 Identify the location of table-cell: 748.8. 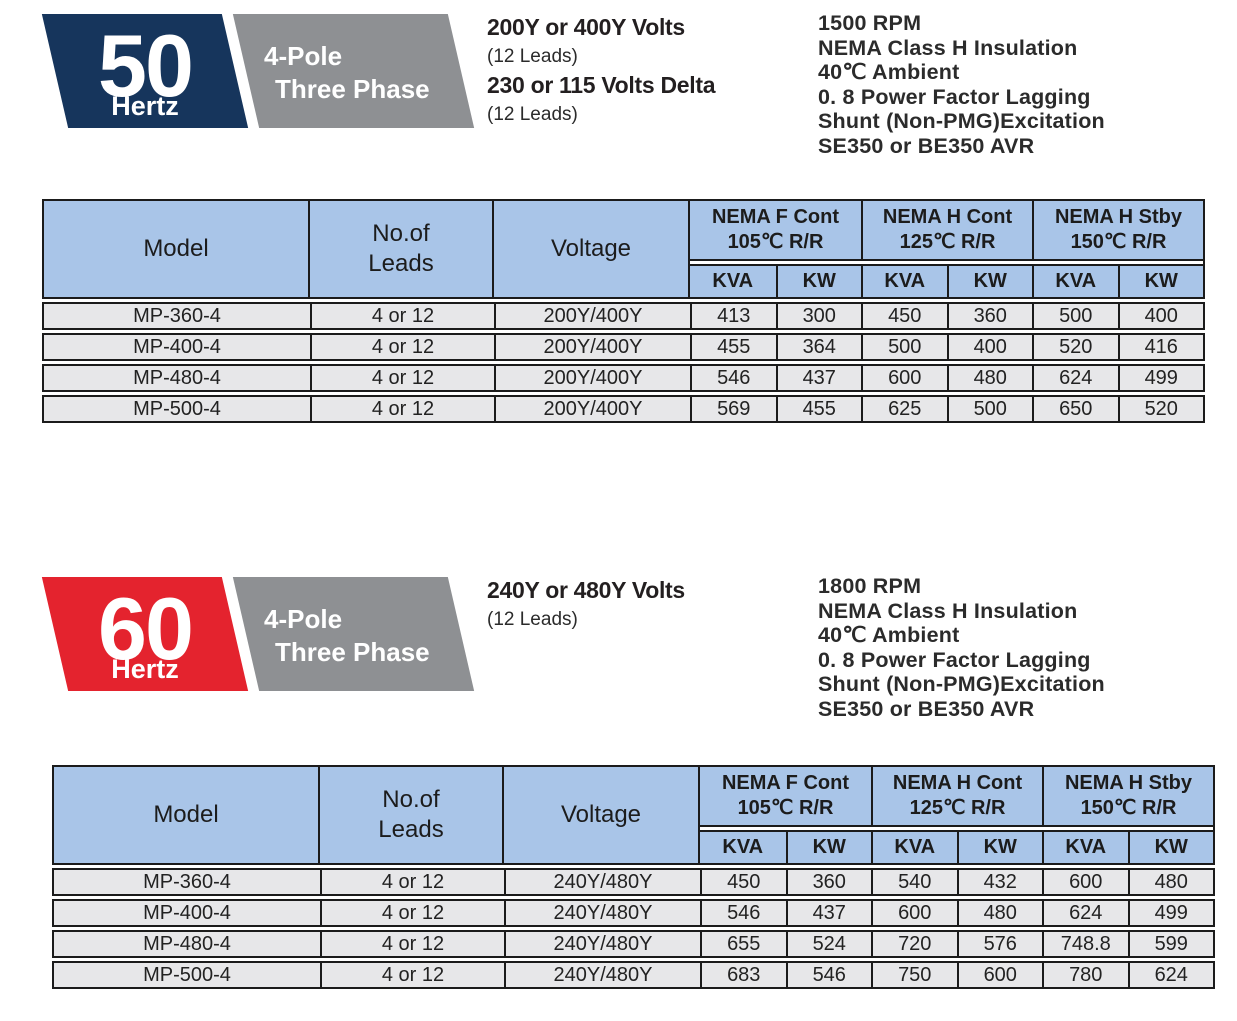
(1085, 944).